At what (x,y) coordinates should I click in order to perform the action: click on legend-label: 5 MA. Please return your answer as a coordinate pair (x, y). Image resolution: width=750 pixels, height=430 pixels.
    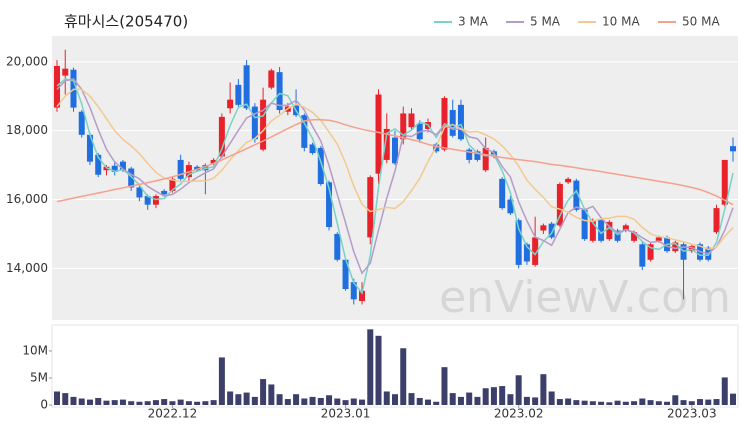
    Looking at the image, I should click on (545, 22).